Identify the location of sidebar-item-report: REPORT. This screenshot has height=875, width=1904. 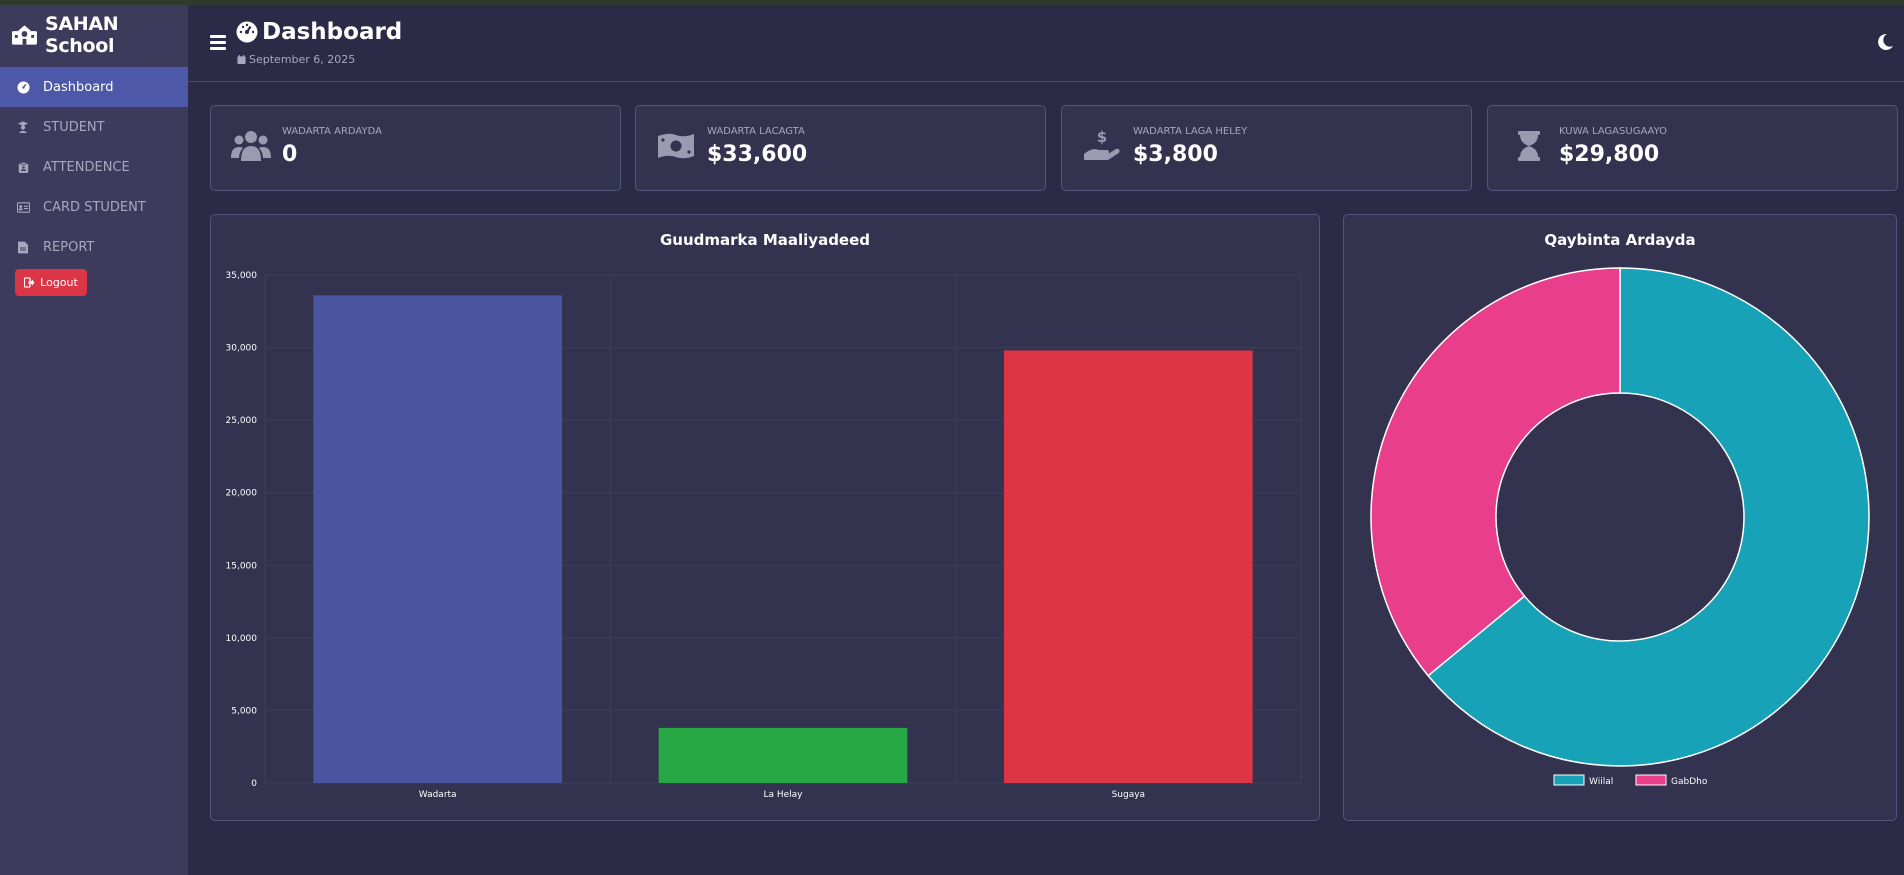
(94, 247).